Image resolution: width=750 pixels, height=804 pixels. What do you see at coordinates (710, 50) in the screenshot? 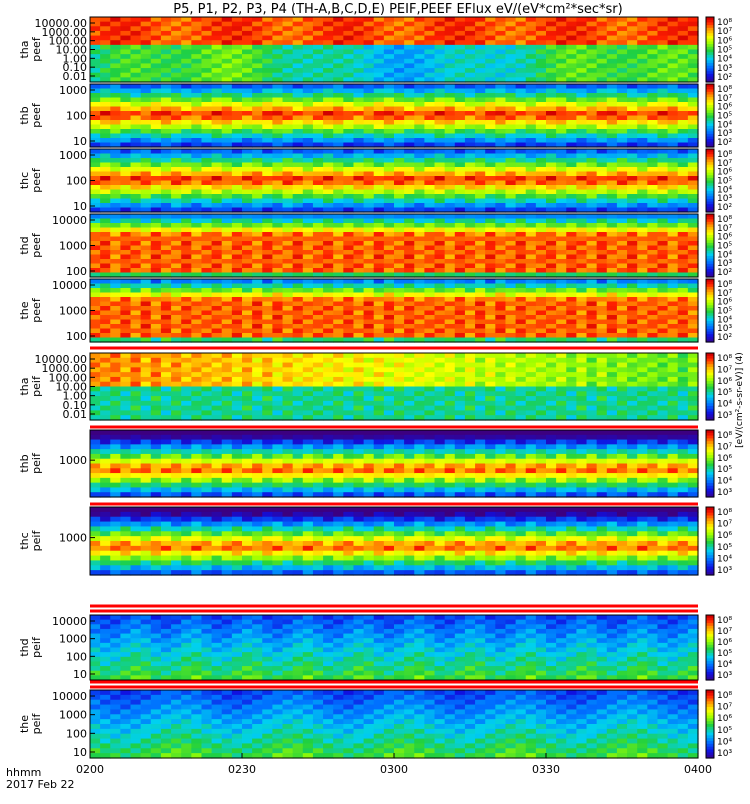
I see `colorbar-tha-peef` at bounding box center [710, 50].